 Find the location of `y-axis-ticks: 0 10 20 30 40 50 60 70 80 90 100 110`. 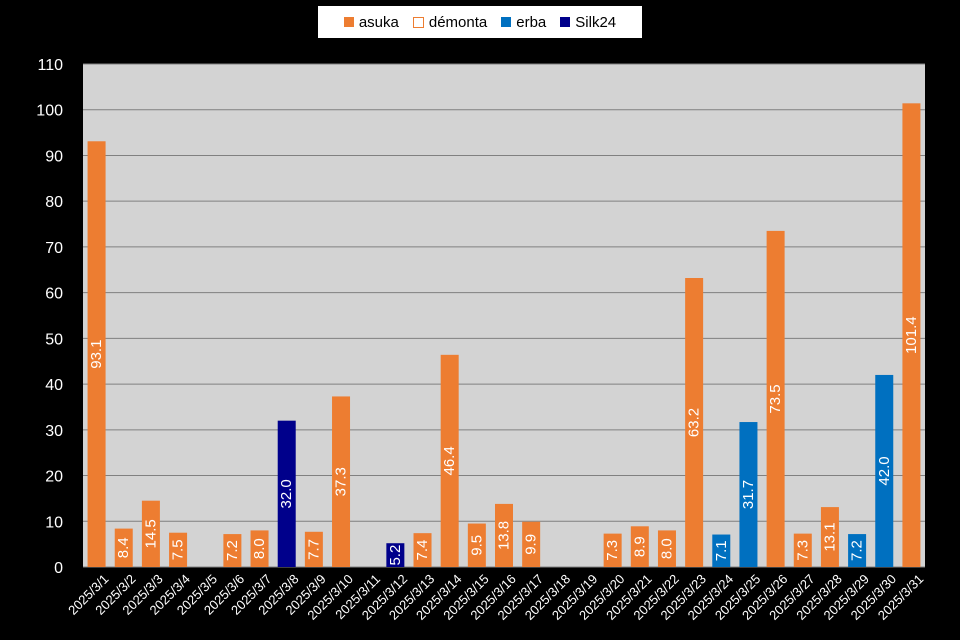

y-axis-ticks: 0 10 20 30 40 50 60 70 80 90 100 110 is located at coordinates (49, 317).